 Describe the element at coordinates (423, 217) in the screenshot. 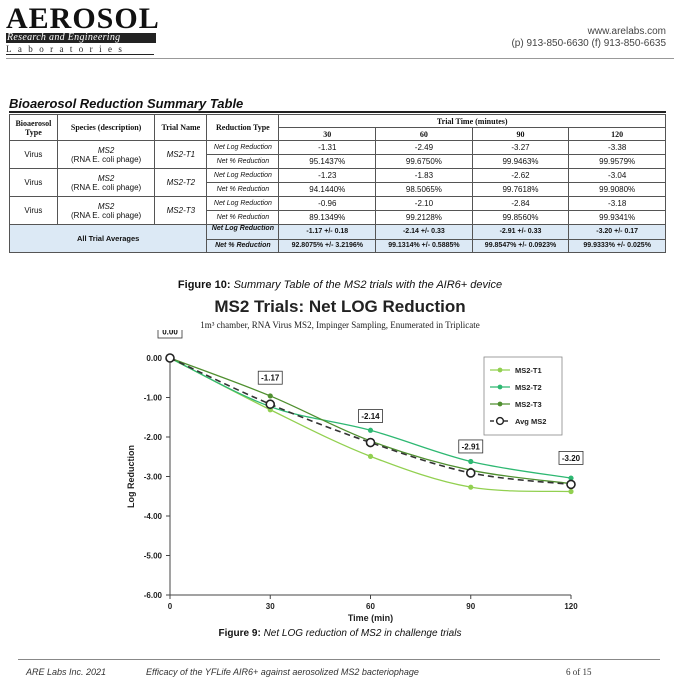

I see `pct-value: 99.2128%` at that location.